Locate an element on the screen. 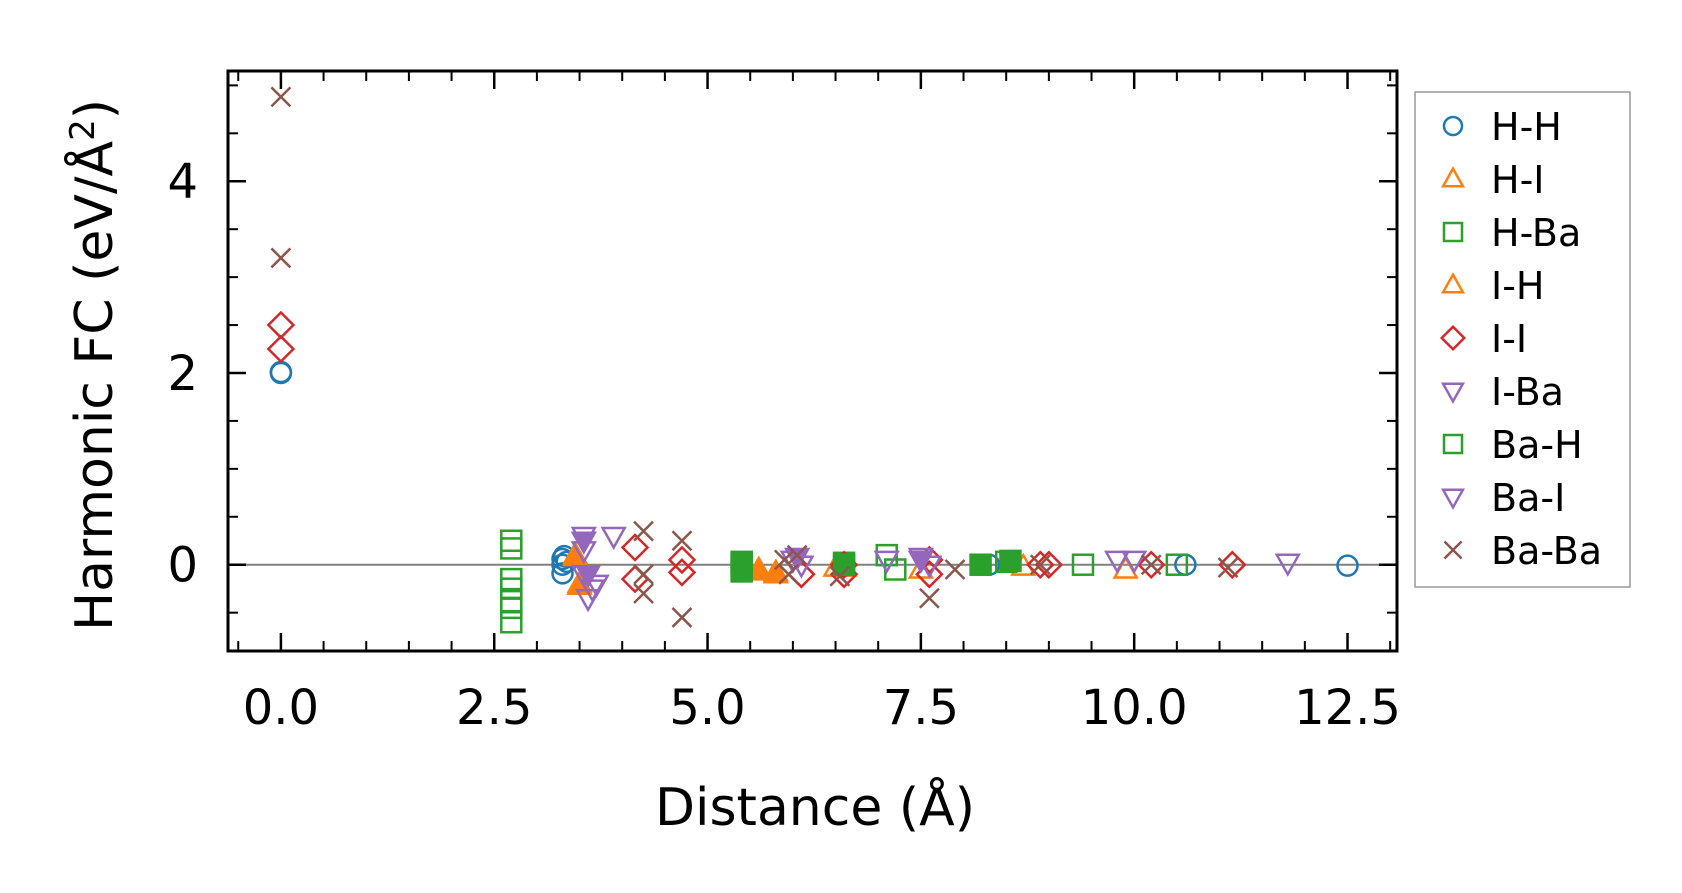 The height and width of the screenshot is (893, 1682). x-tick-label: 0.0 is located at coordinates (281, 708).